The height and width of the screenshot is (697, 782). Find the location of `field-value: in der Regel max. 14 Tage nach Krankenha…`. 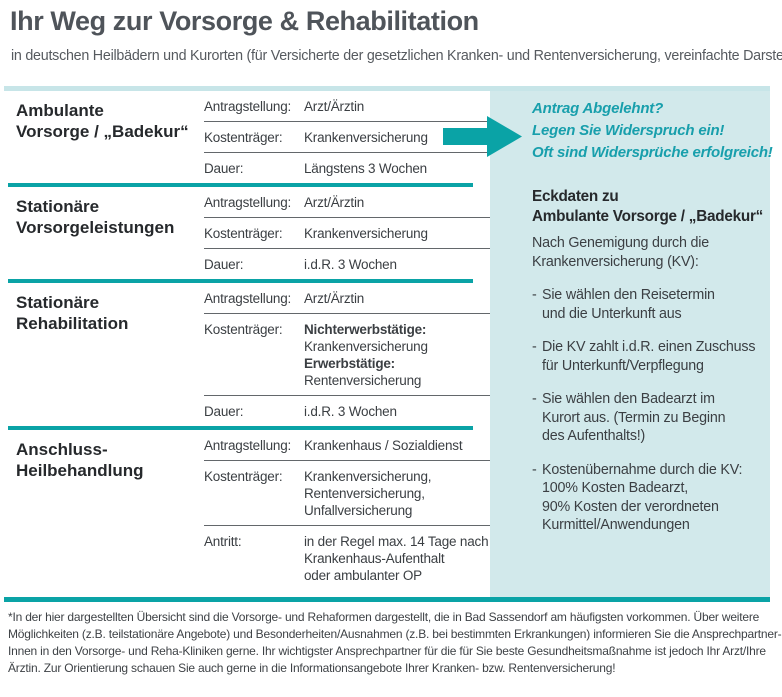

field-value: in der Regel max. 14 Tage nach Krankenha… is located at coordinates (396, 558).